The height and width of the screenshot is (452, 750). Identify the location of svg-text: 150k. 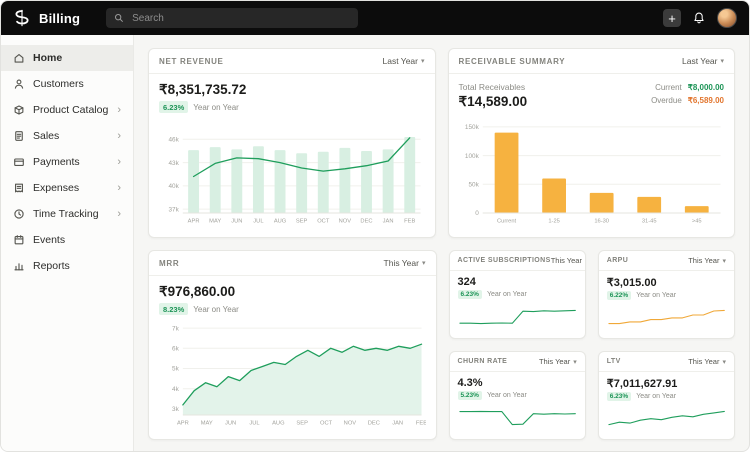
(471, 127).